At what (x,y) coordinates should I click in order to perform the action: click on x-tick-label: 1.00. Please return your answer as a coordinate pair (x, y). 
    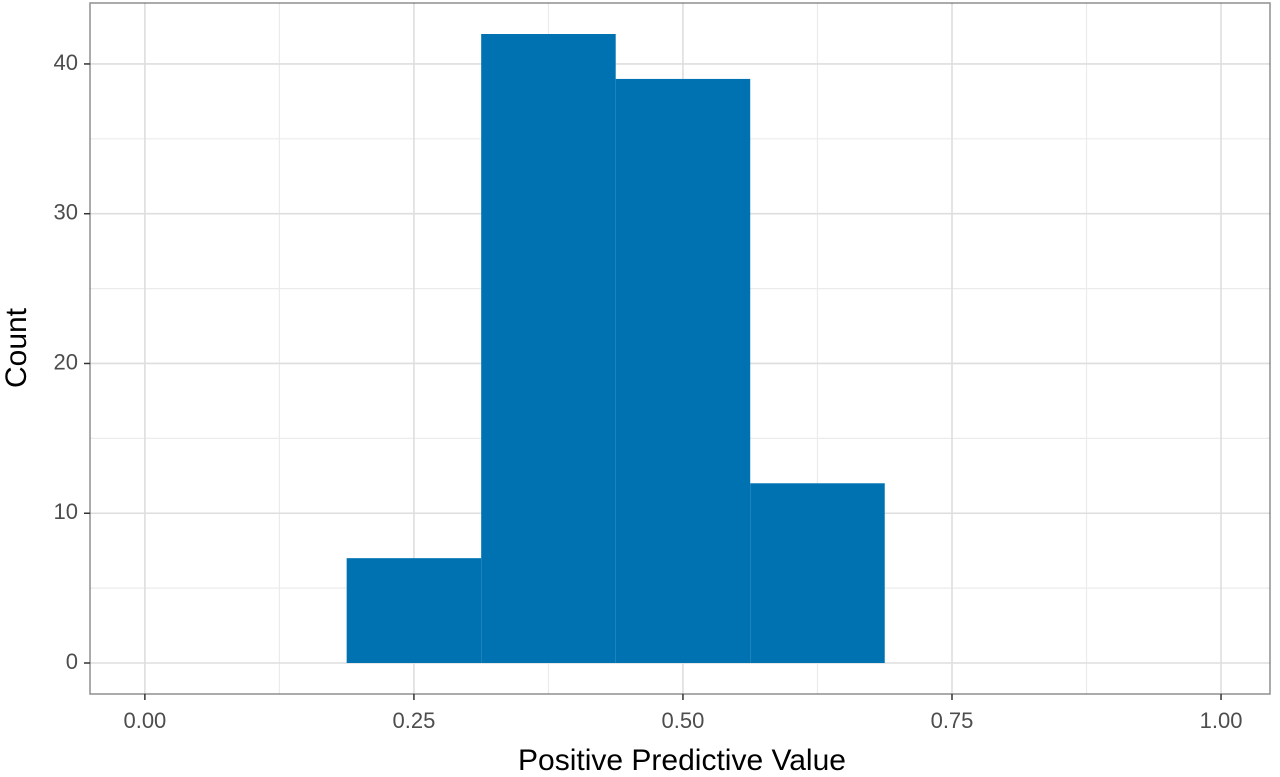
    Looking at the image, I should click on (1221, 720).